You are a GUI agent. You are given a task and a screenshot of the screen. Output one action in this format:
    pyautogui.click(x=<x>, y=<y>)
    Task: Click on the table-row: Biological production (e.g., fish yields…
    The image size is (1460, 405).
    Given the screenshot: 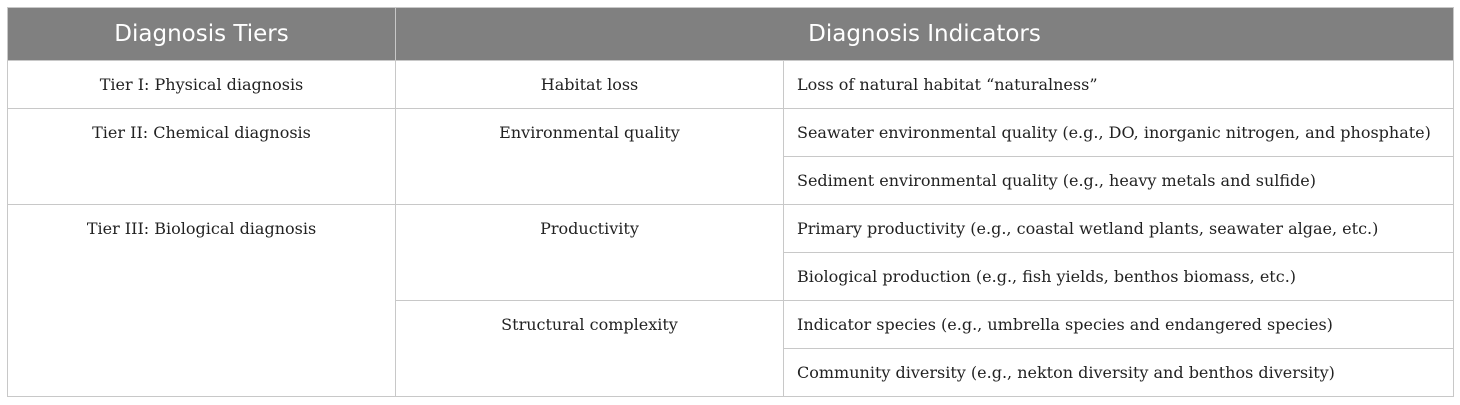 What is the action you would take?
    pyautogui.click(x=731, y=276)
    